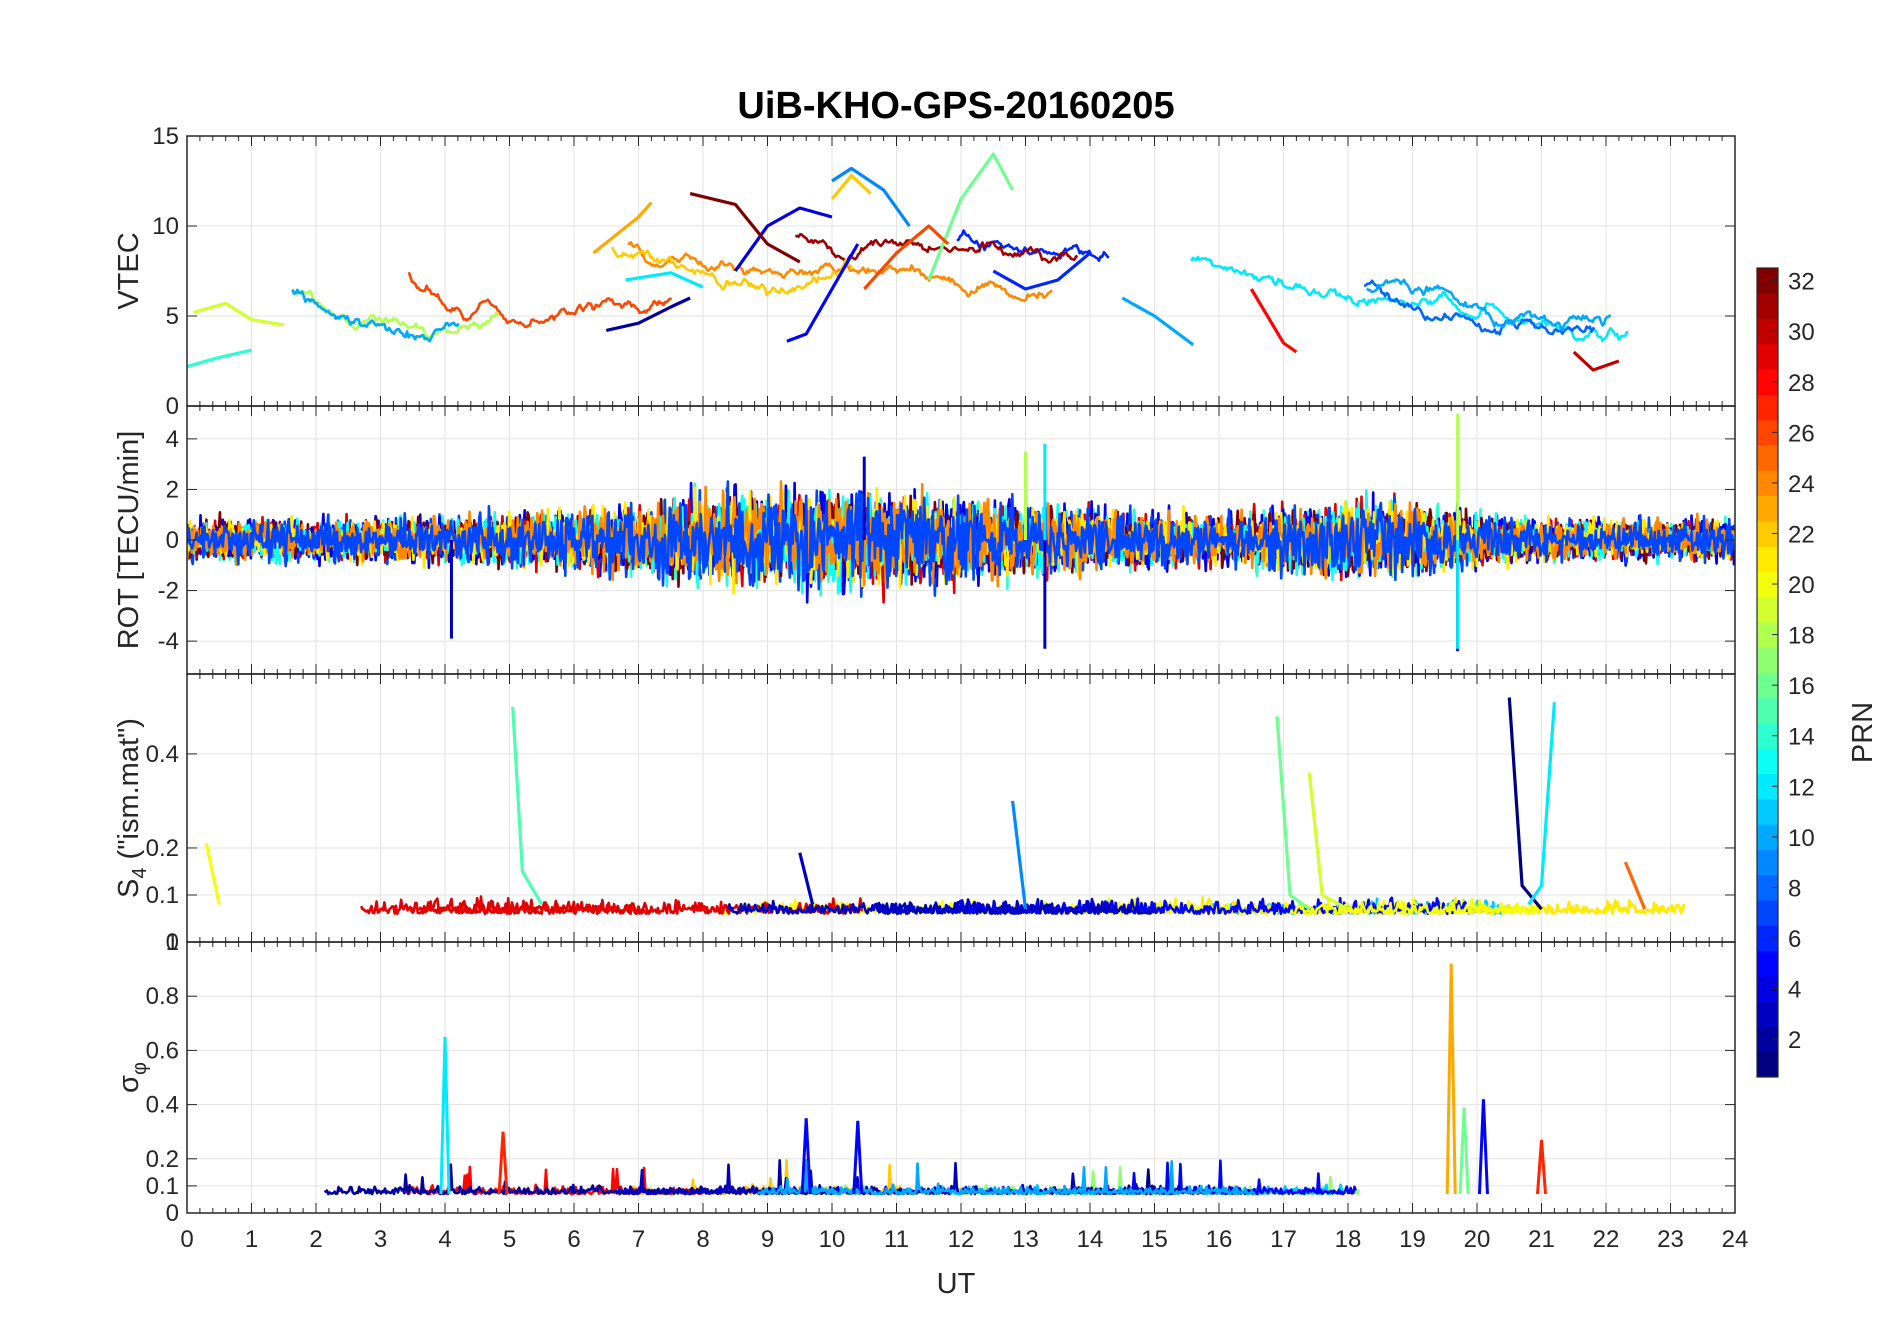 Image resolution: width=1902 pixels, height=1330 pixels. What do you see at coordinates (509, 1239) in the screenshot?
I see `x-tick-label: 5` at bounding box center [509, 1239].